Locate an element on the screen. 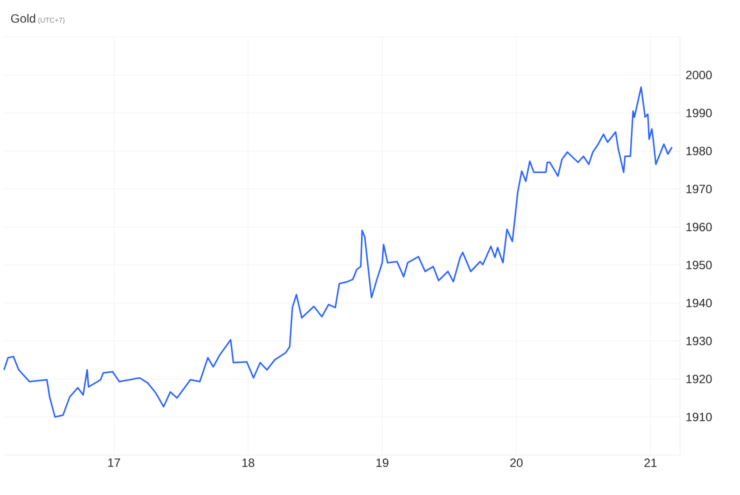 The height and width of the screenshot is (495, 740). y-tick-label: 1910 is located at coordinates (699, 417).